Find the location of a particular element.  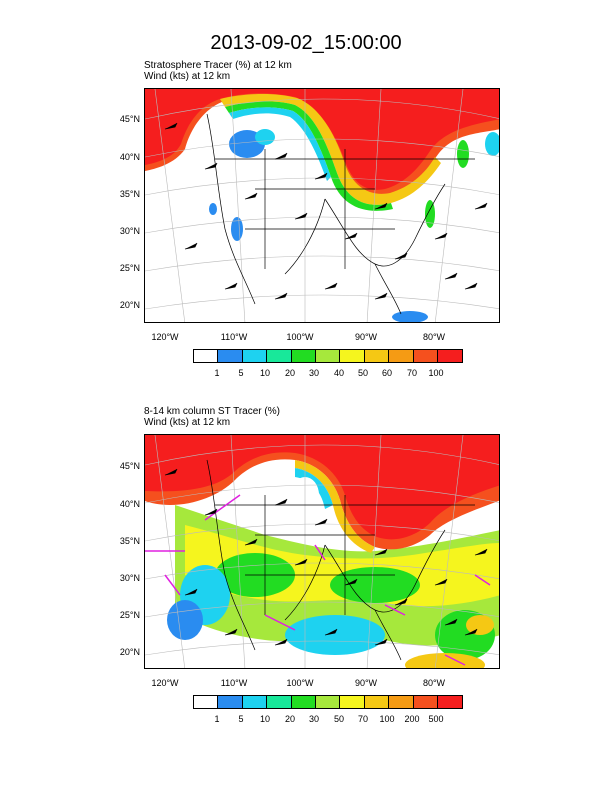

top-lat-label: 30°N is located at coordinates (129, 231).